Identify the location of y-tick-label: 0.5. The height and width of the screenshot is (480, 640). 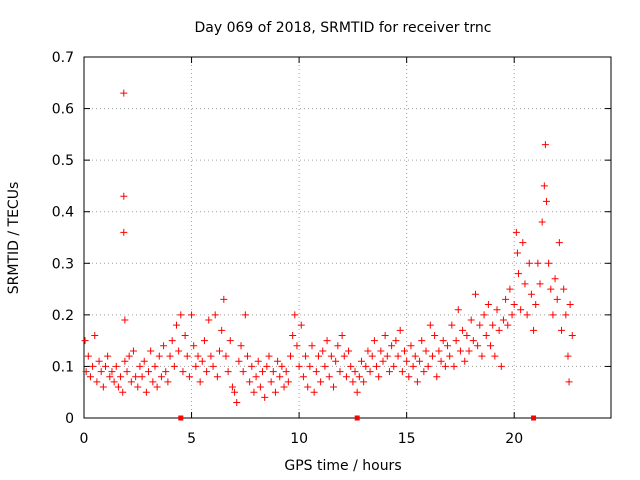
(63, 161).